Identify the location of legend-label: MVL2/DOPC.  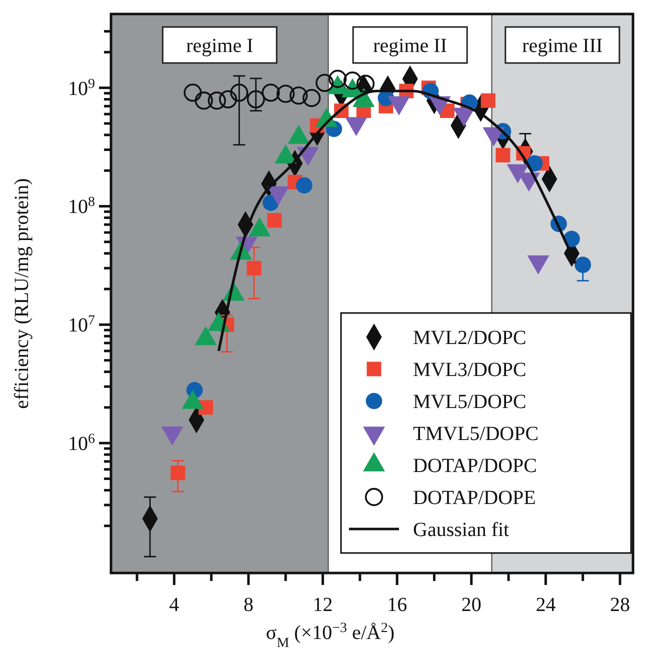
(469, 338).